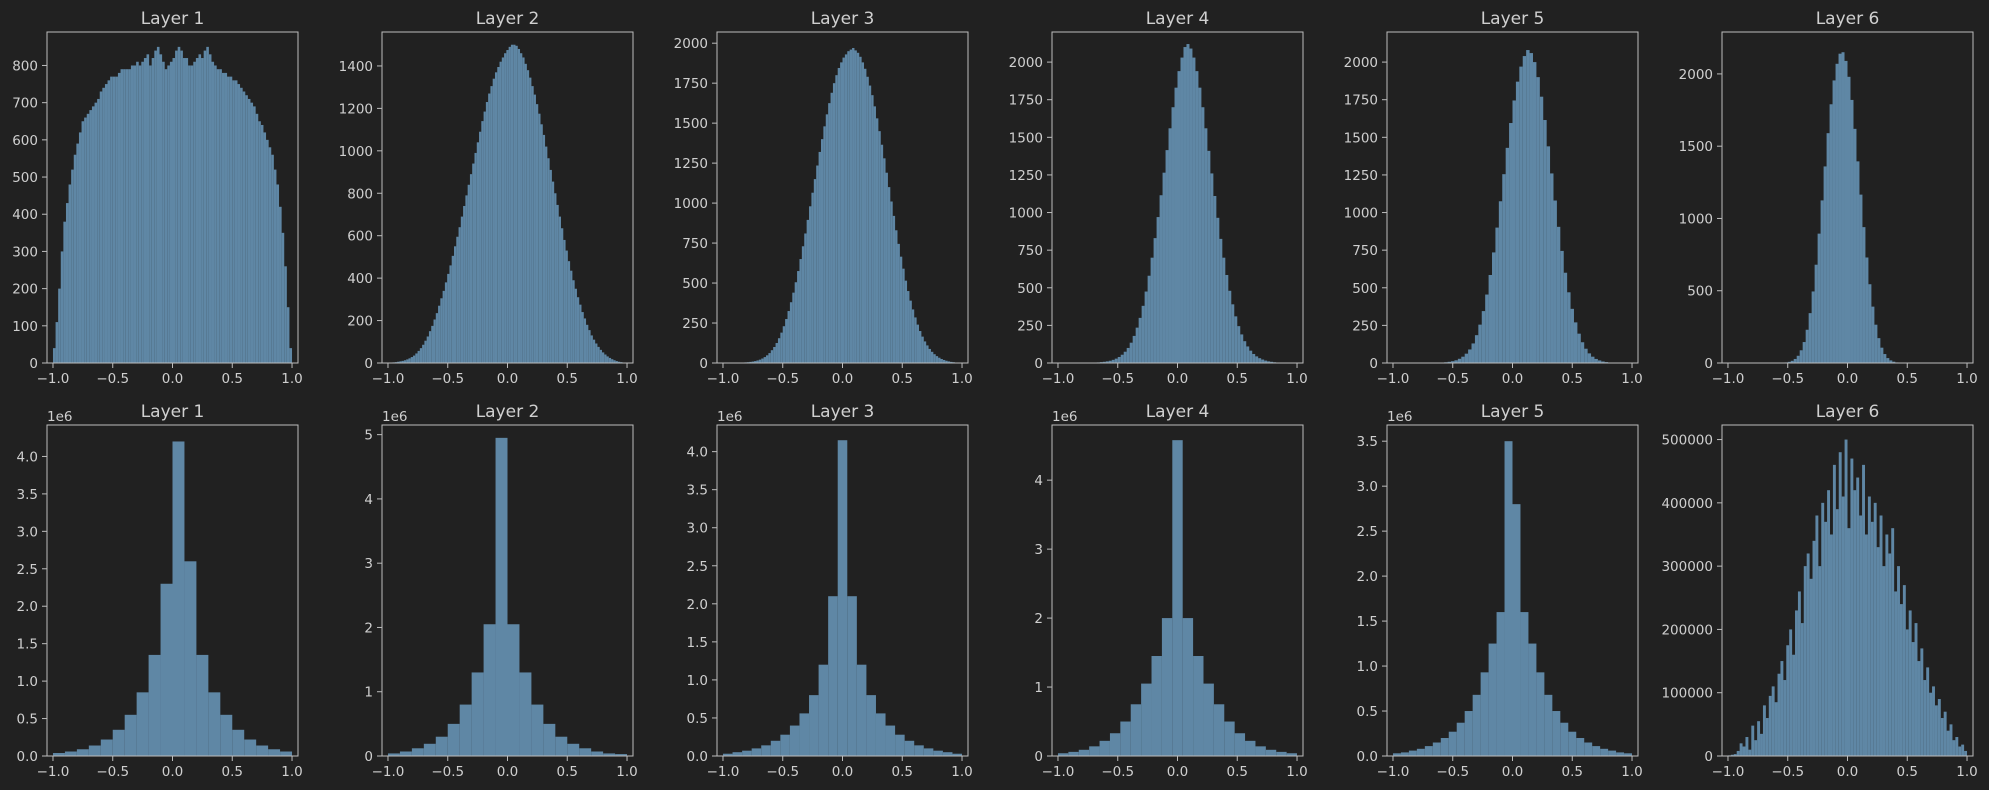 The height and width of the screenshot is (790, 1989). Describe the element at coordinates (356, 109) in the screenshot. I see `y-tick-label: 1200` at that location.